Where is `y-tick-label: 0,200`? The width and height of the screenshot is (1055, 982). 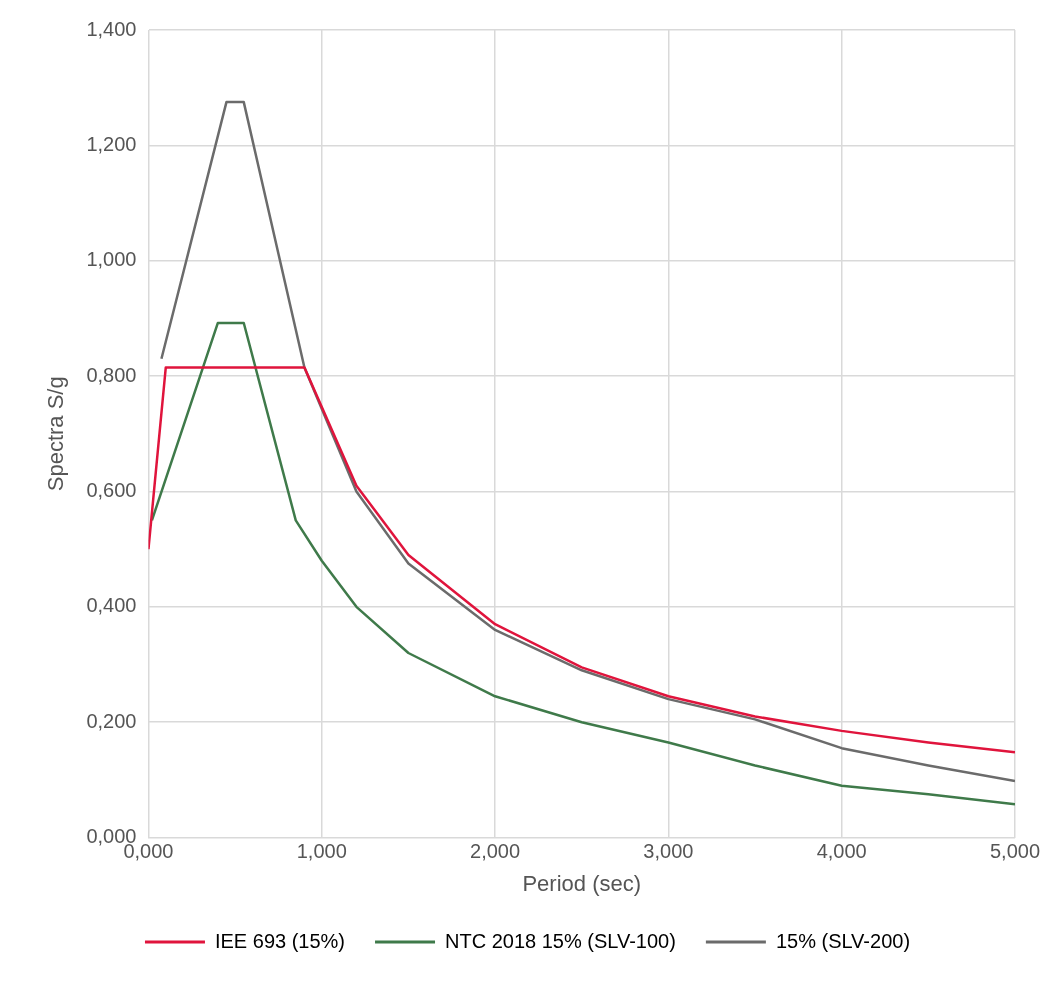 y-tick-label: 0,200 is located at coordinates (111, 720).